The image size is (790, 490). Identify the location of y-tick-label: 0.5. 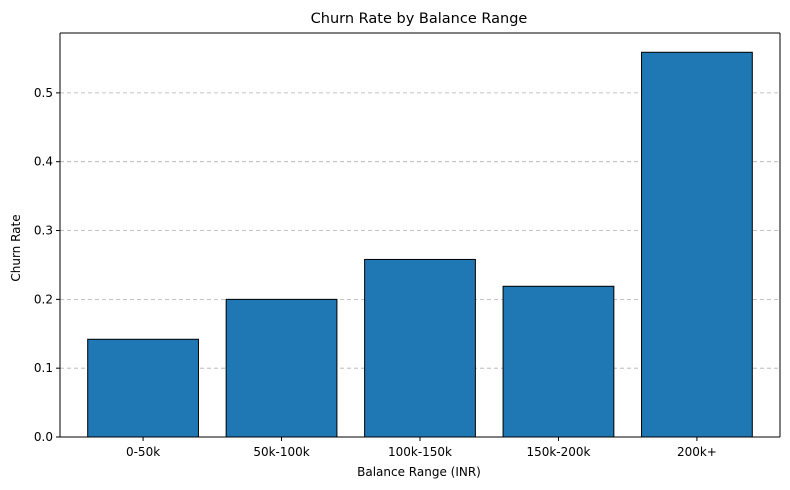
(43, 93).